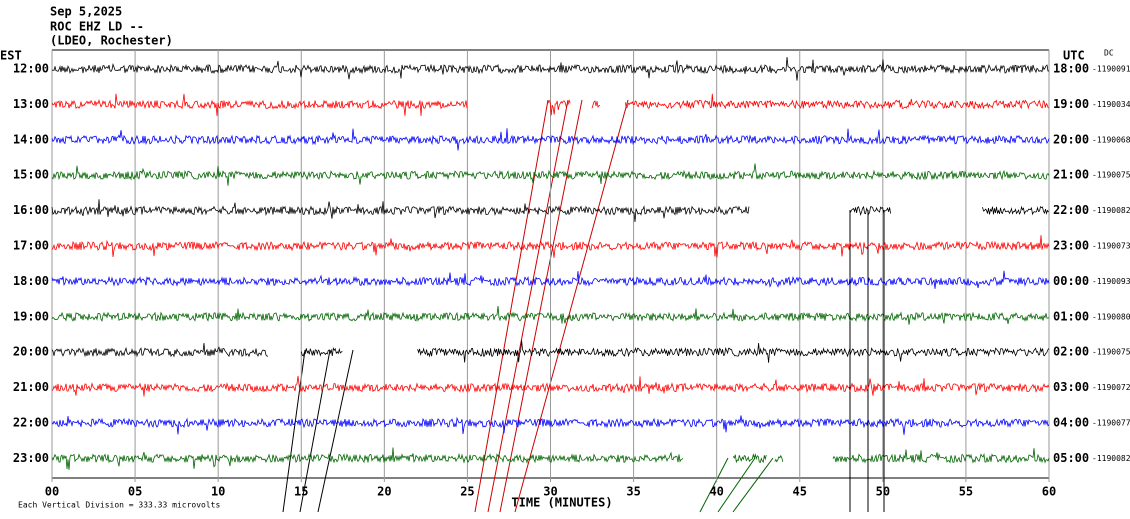 This screenshot has width=1130, height=519. Describe the element at coordinates (1071, 352) in the screenshot. I see `utc-label: 02:00` at that location.